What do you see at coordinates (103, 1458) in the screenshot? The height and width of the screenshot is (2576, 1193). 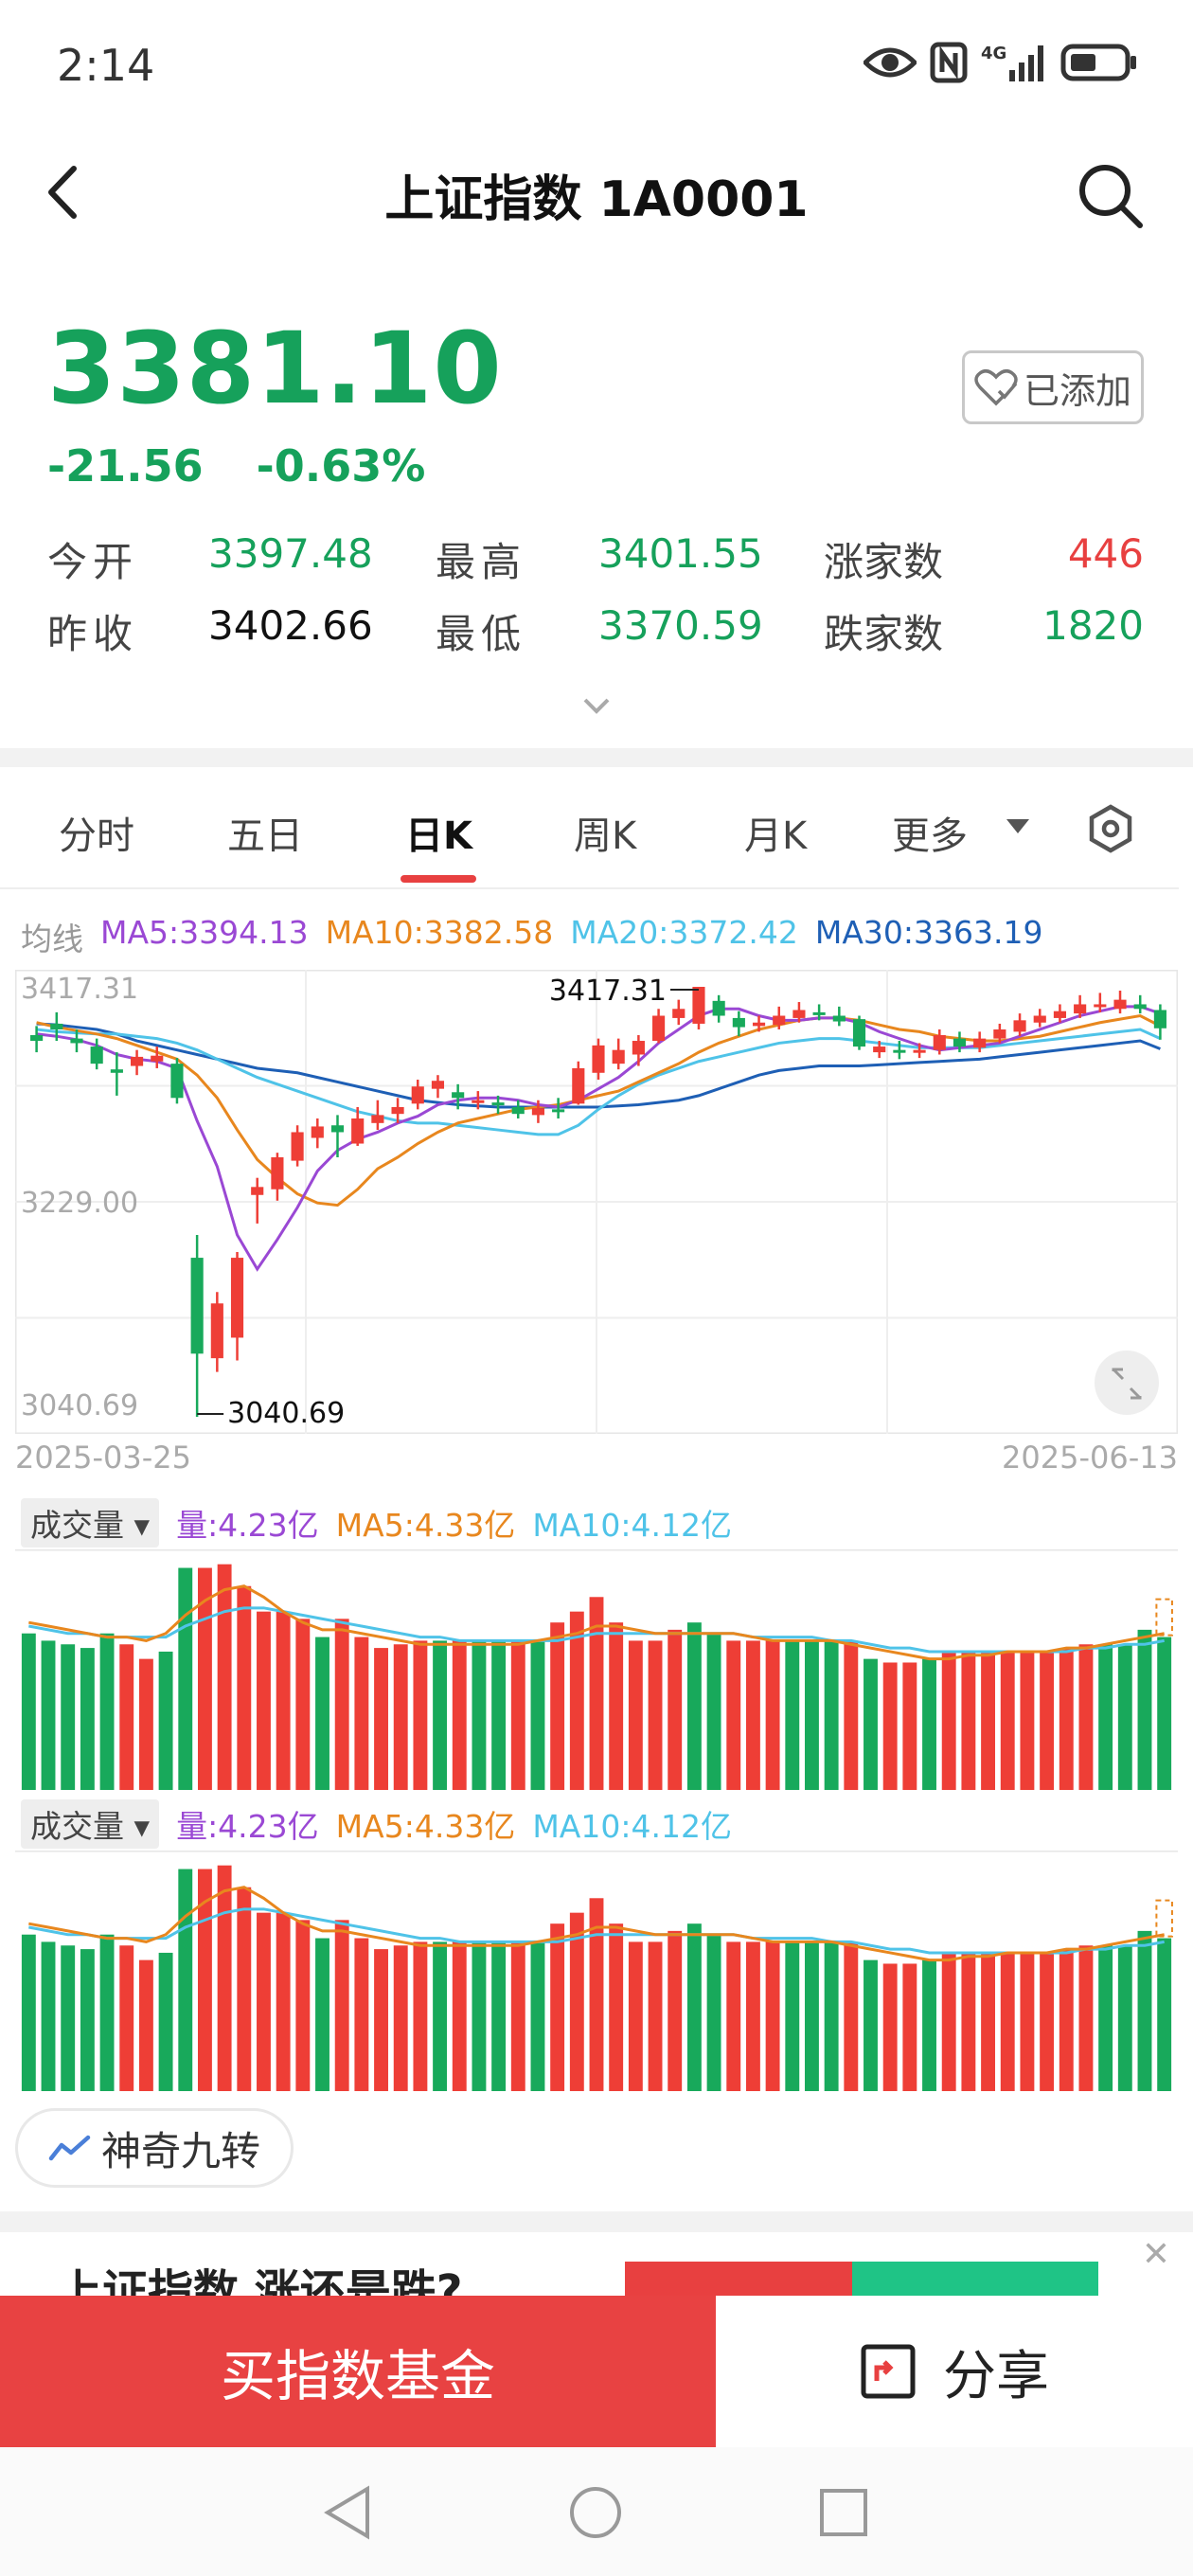 I see `x-label-start: 2025-03-25` at bounding box center [103, 1458].